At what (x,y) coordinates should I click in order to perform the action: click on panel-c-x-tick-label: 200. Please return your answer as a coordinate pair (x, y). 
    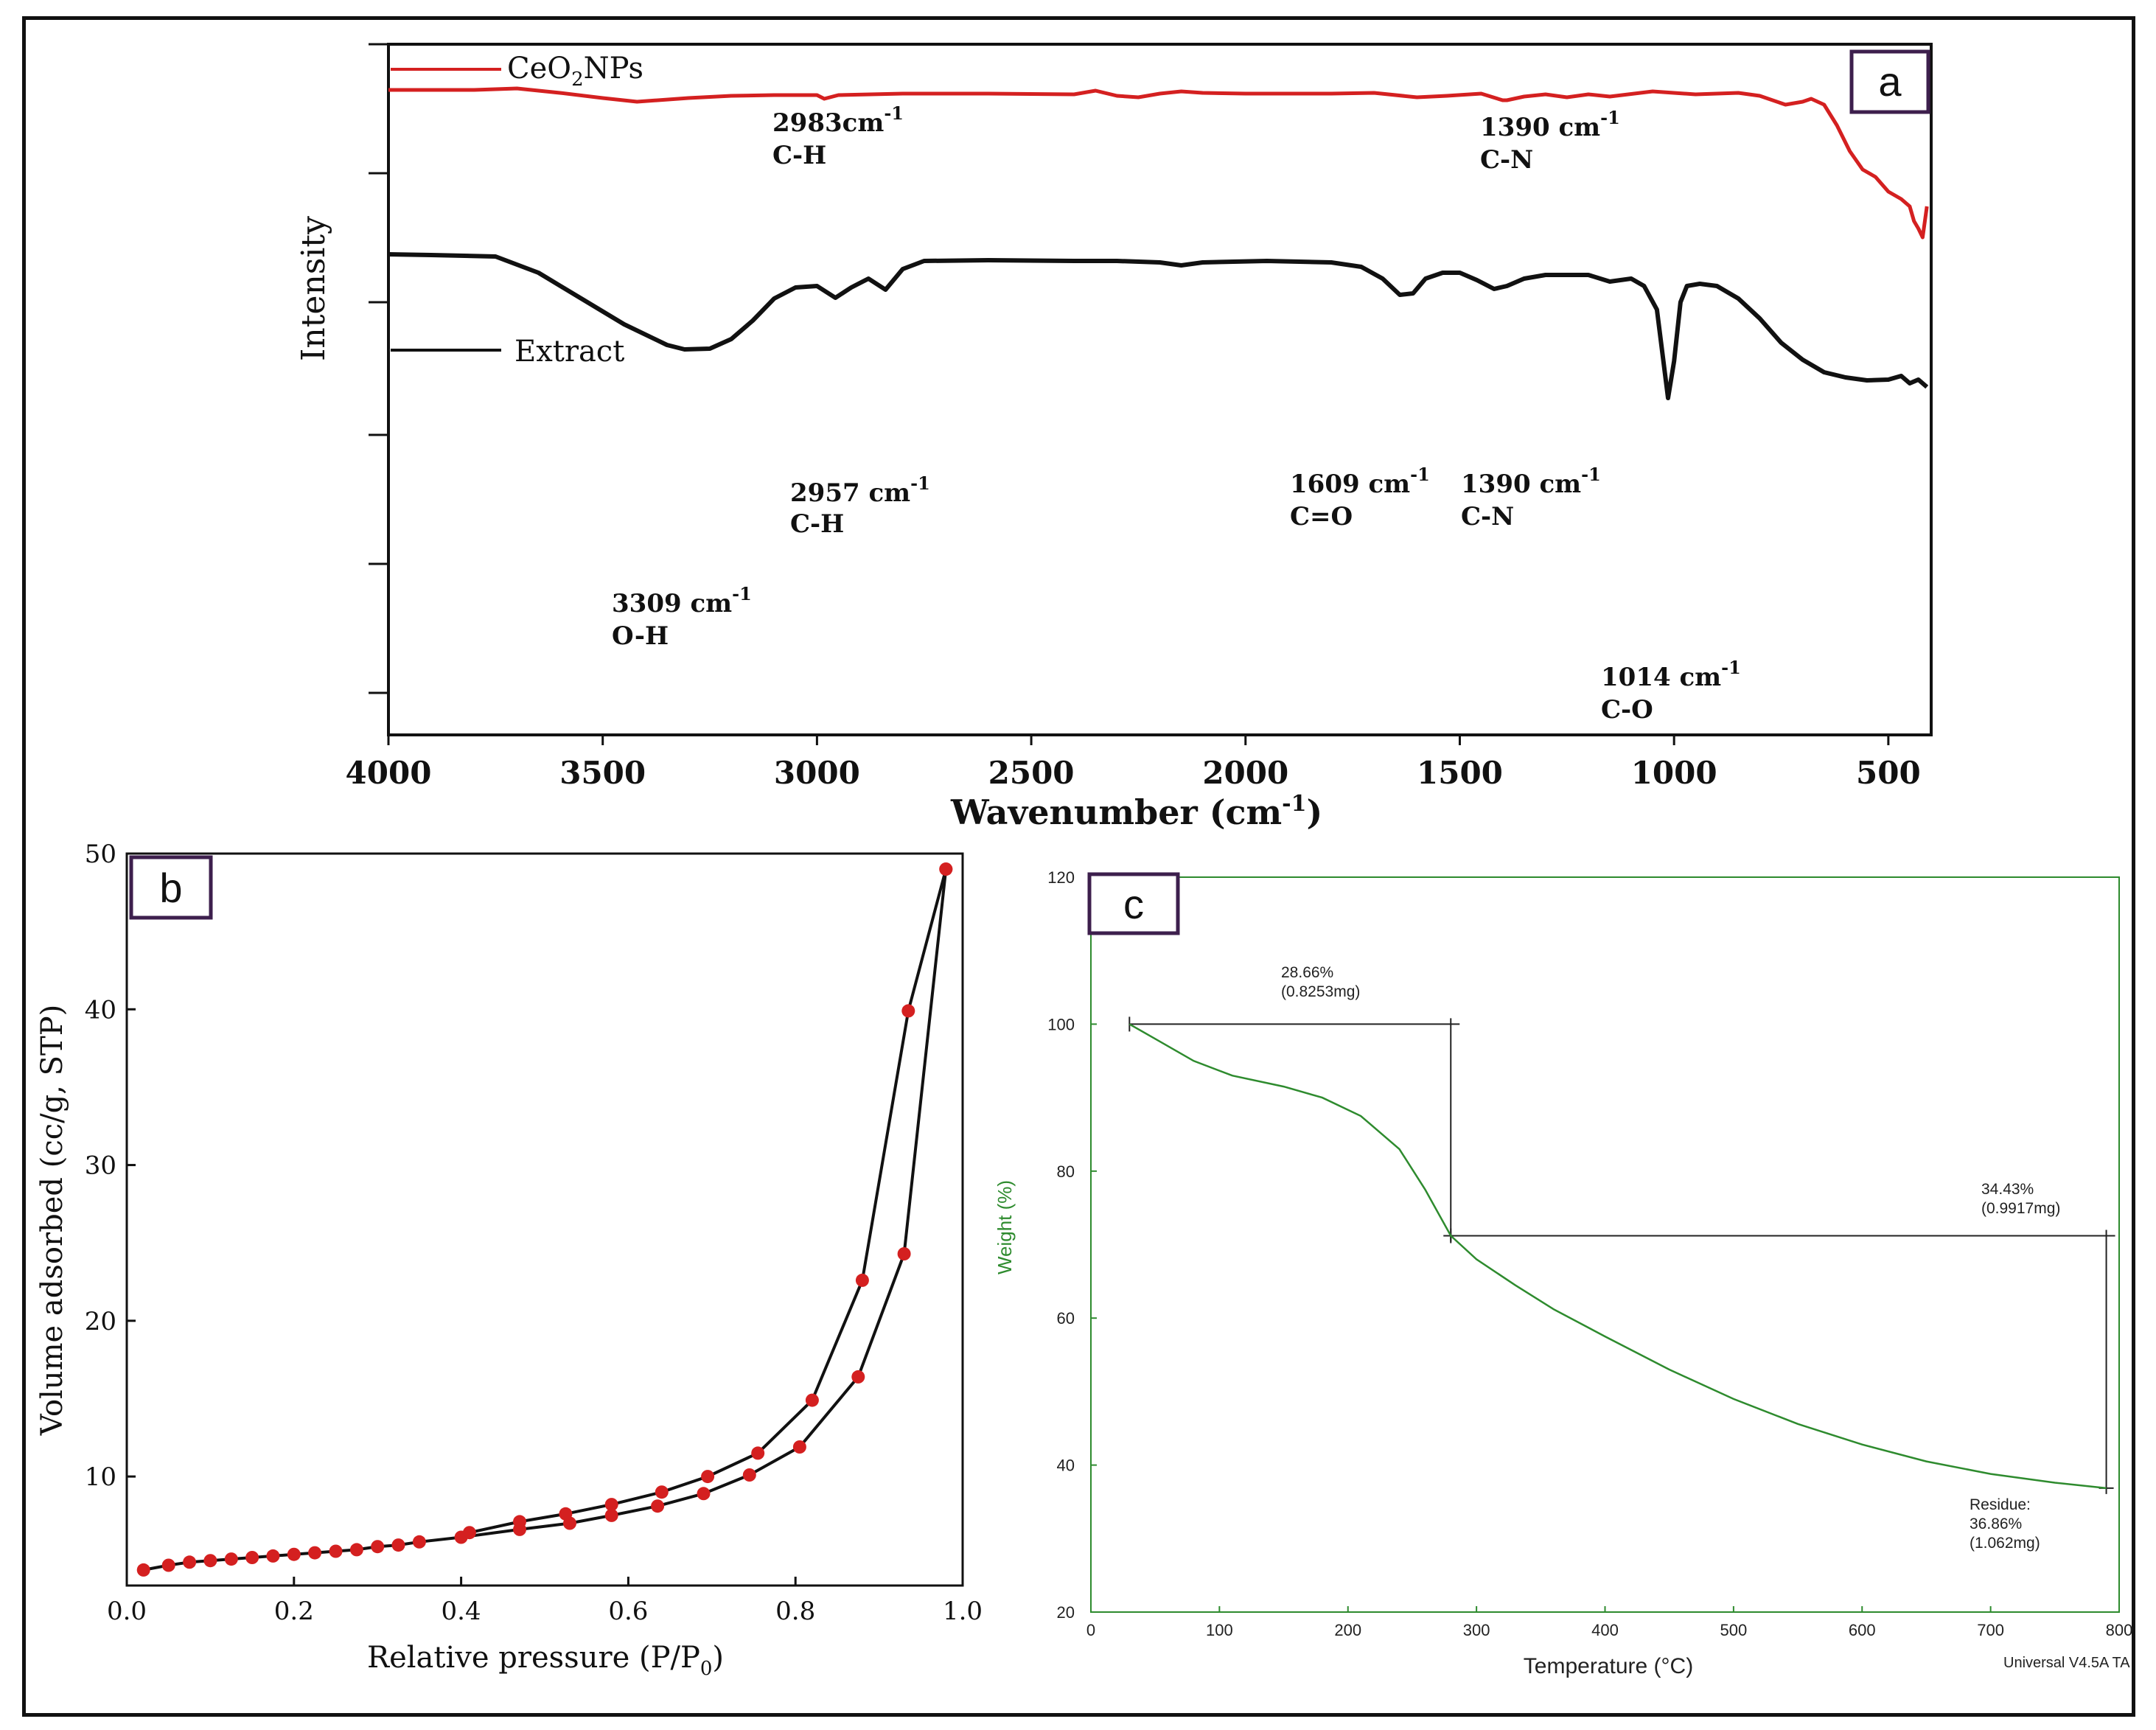
    Looking at the image, I should click on (1347, 1630).